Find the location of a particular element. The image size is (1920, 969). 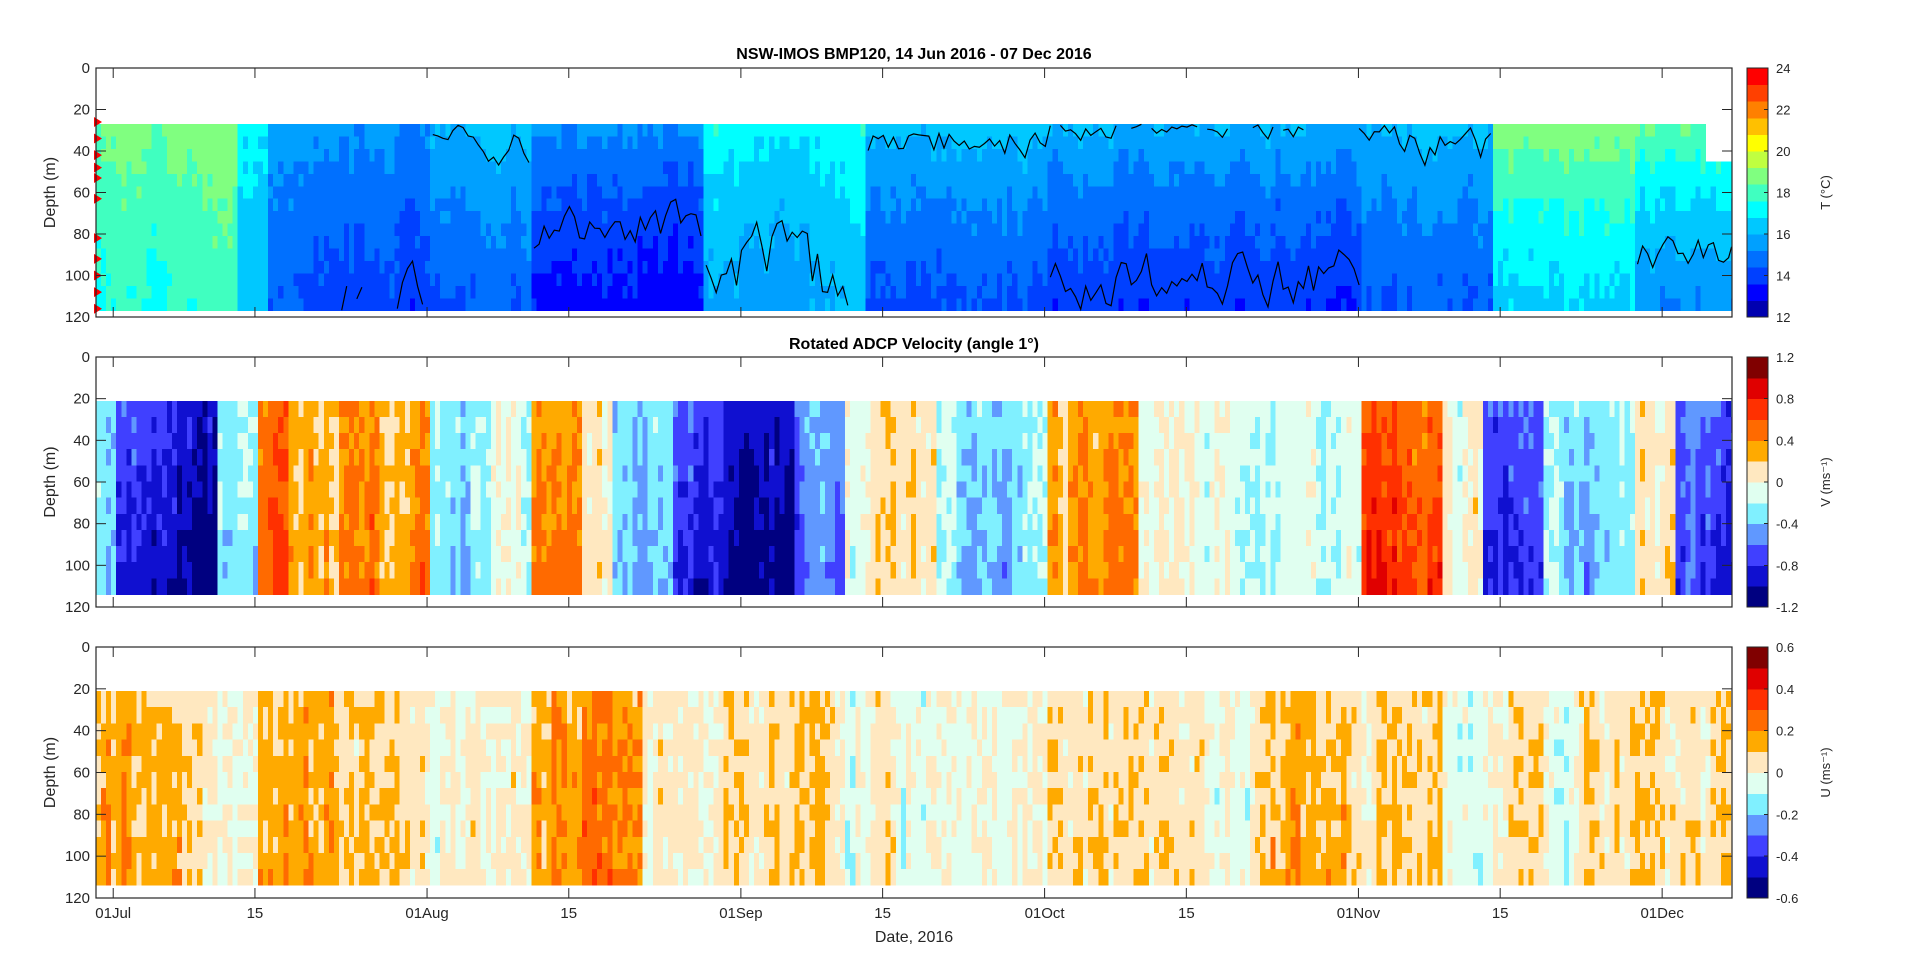

colorbar-tick-label: 20 is located at coordinates (1783, 151).